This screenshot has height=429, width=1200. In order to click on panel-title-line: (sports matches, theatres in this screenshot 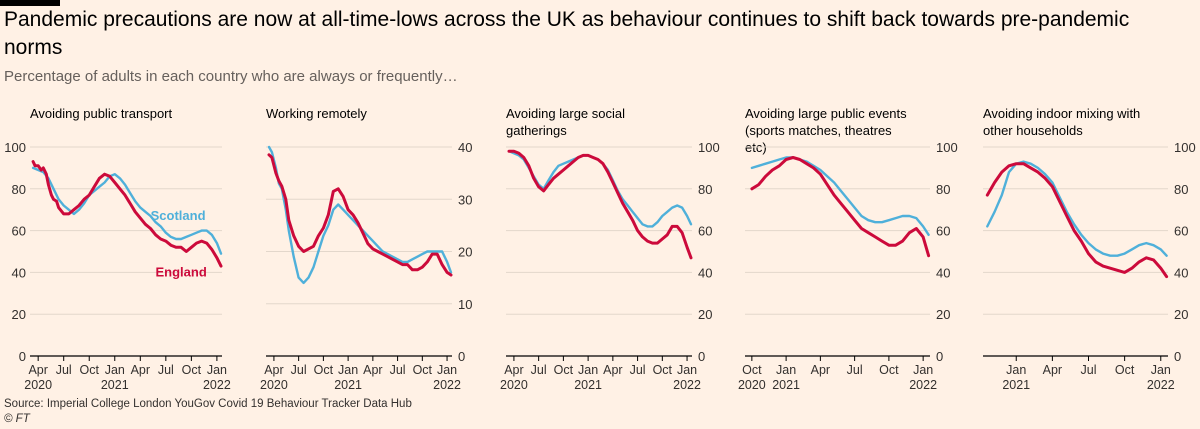, I will do `click(818, 130)`.